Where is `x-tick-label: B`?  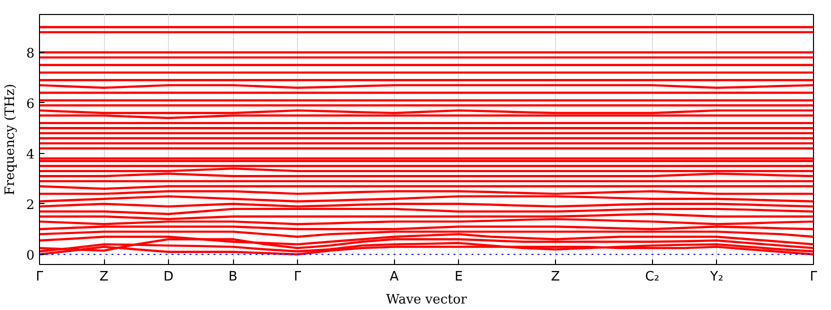
x-tick-label: B is located at coordinates (233, 277).